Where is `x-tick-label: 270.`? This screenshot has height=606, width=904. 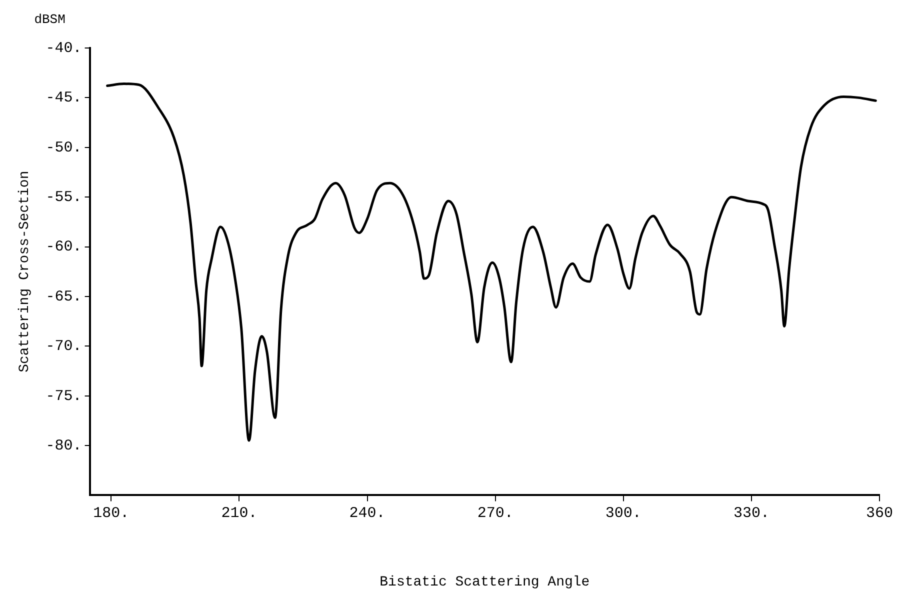 x-tick-label: 270. is located at coordinates (495, 513).